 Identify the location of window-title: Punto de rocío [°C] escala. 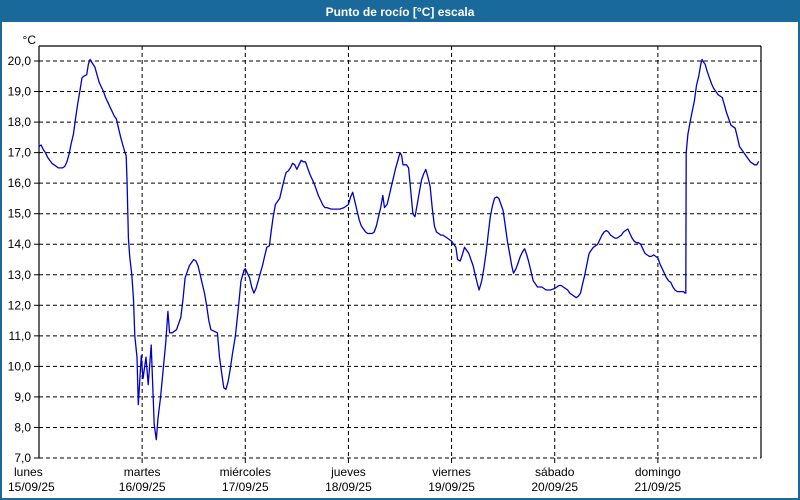
(400, 12).